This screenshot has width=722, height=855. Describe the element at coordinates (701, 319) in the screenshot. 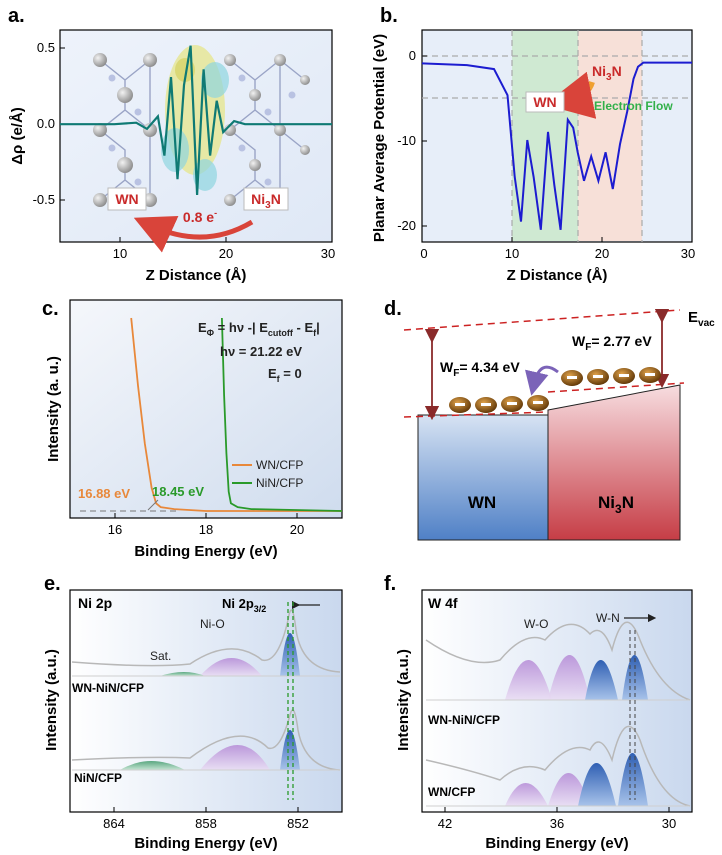

I see `panel-d-evac: Evac` at that location.